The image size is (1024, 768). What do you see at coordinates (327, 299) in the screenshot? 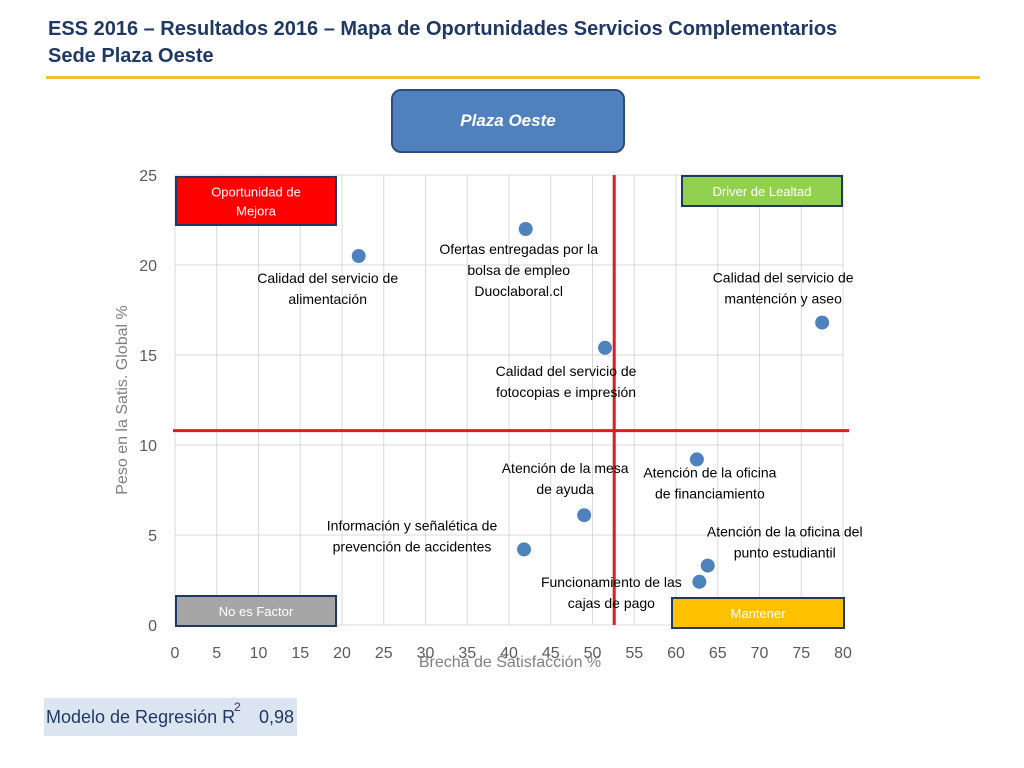
I see `point-label: alimentación` at bounding box center [327, 299].